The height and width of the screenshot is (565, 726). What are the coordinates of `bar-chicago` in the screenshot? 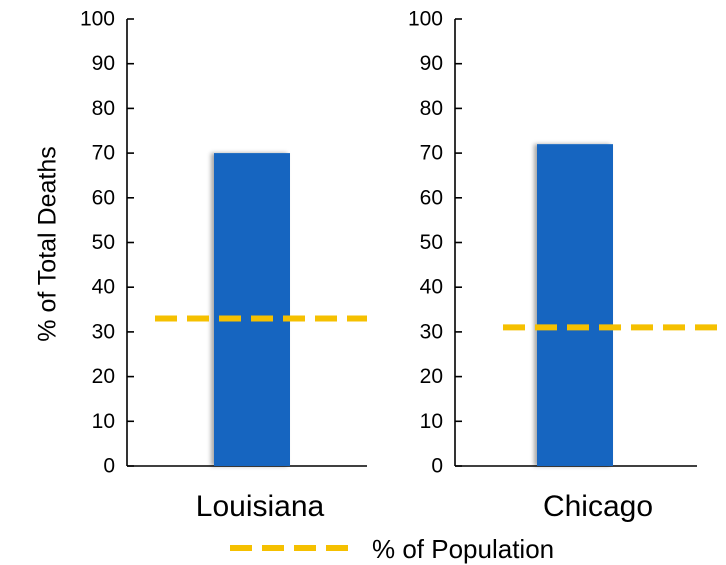 It's located at (575, 305).